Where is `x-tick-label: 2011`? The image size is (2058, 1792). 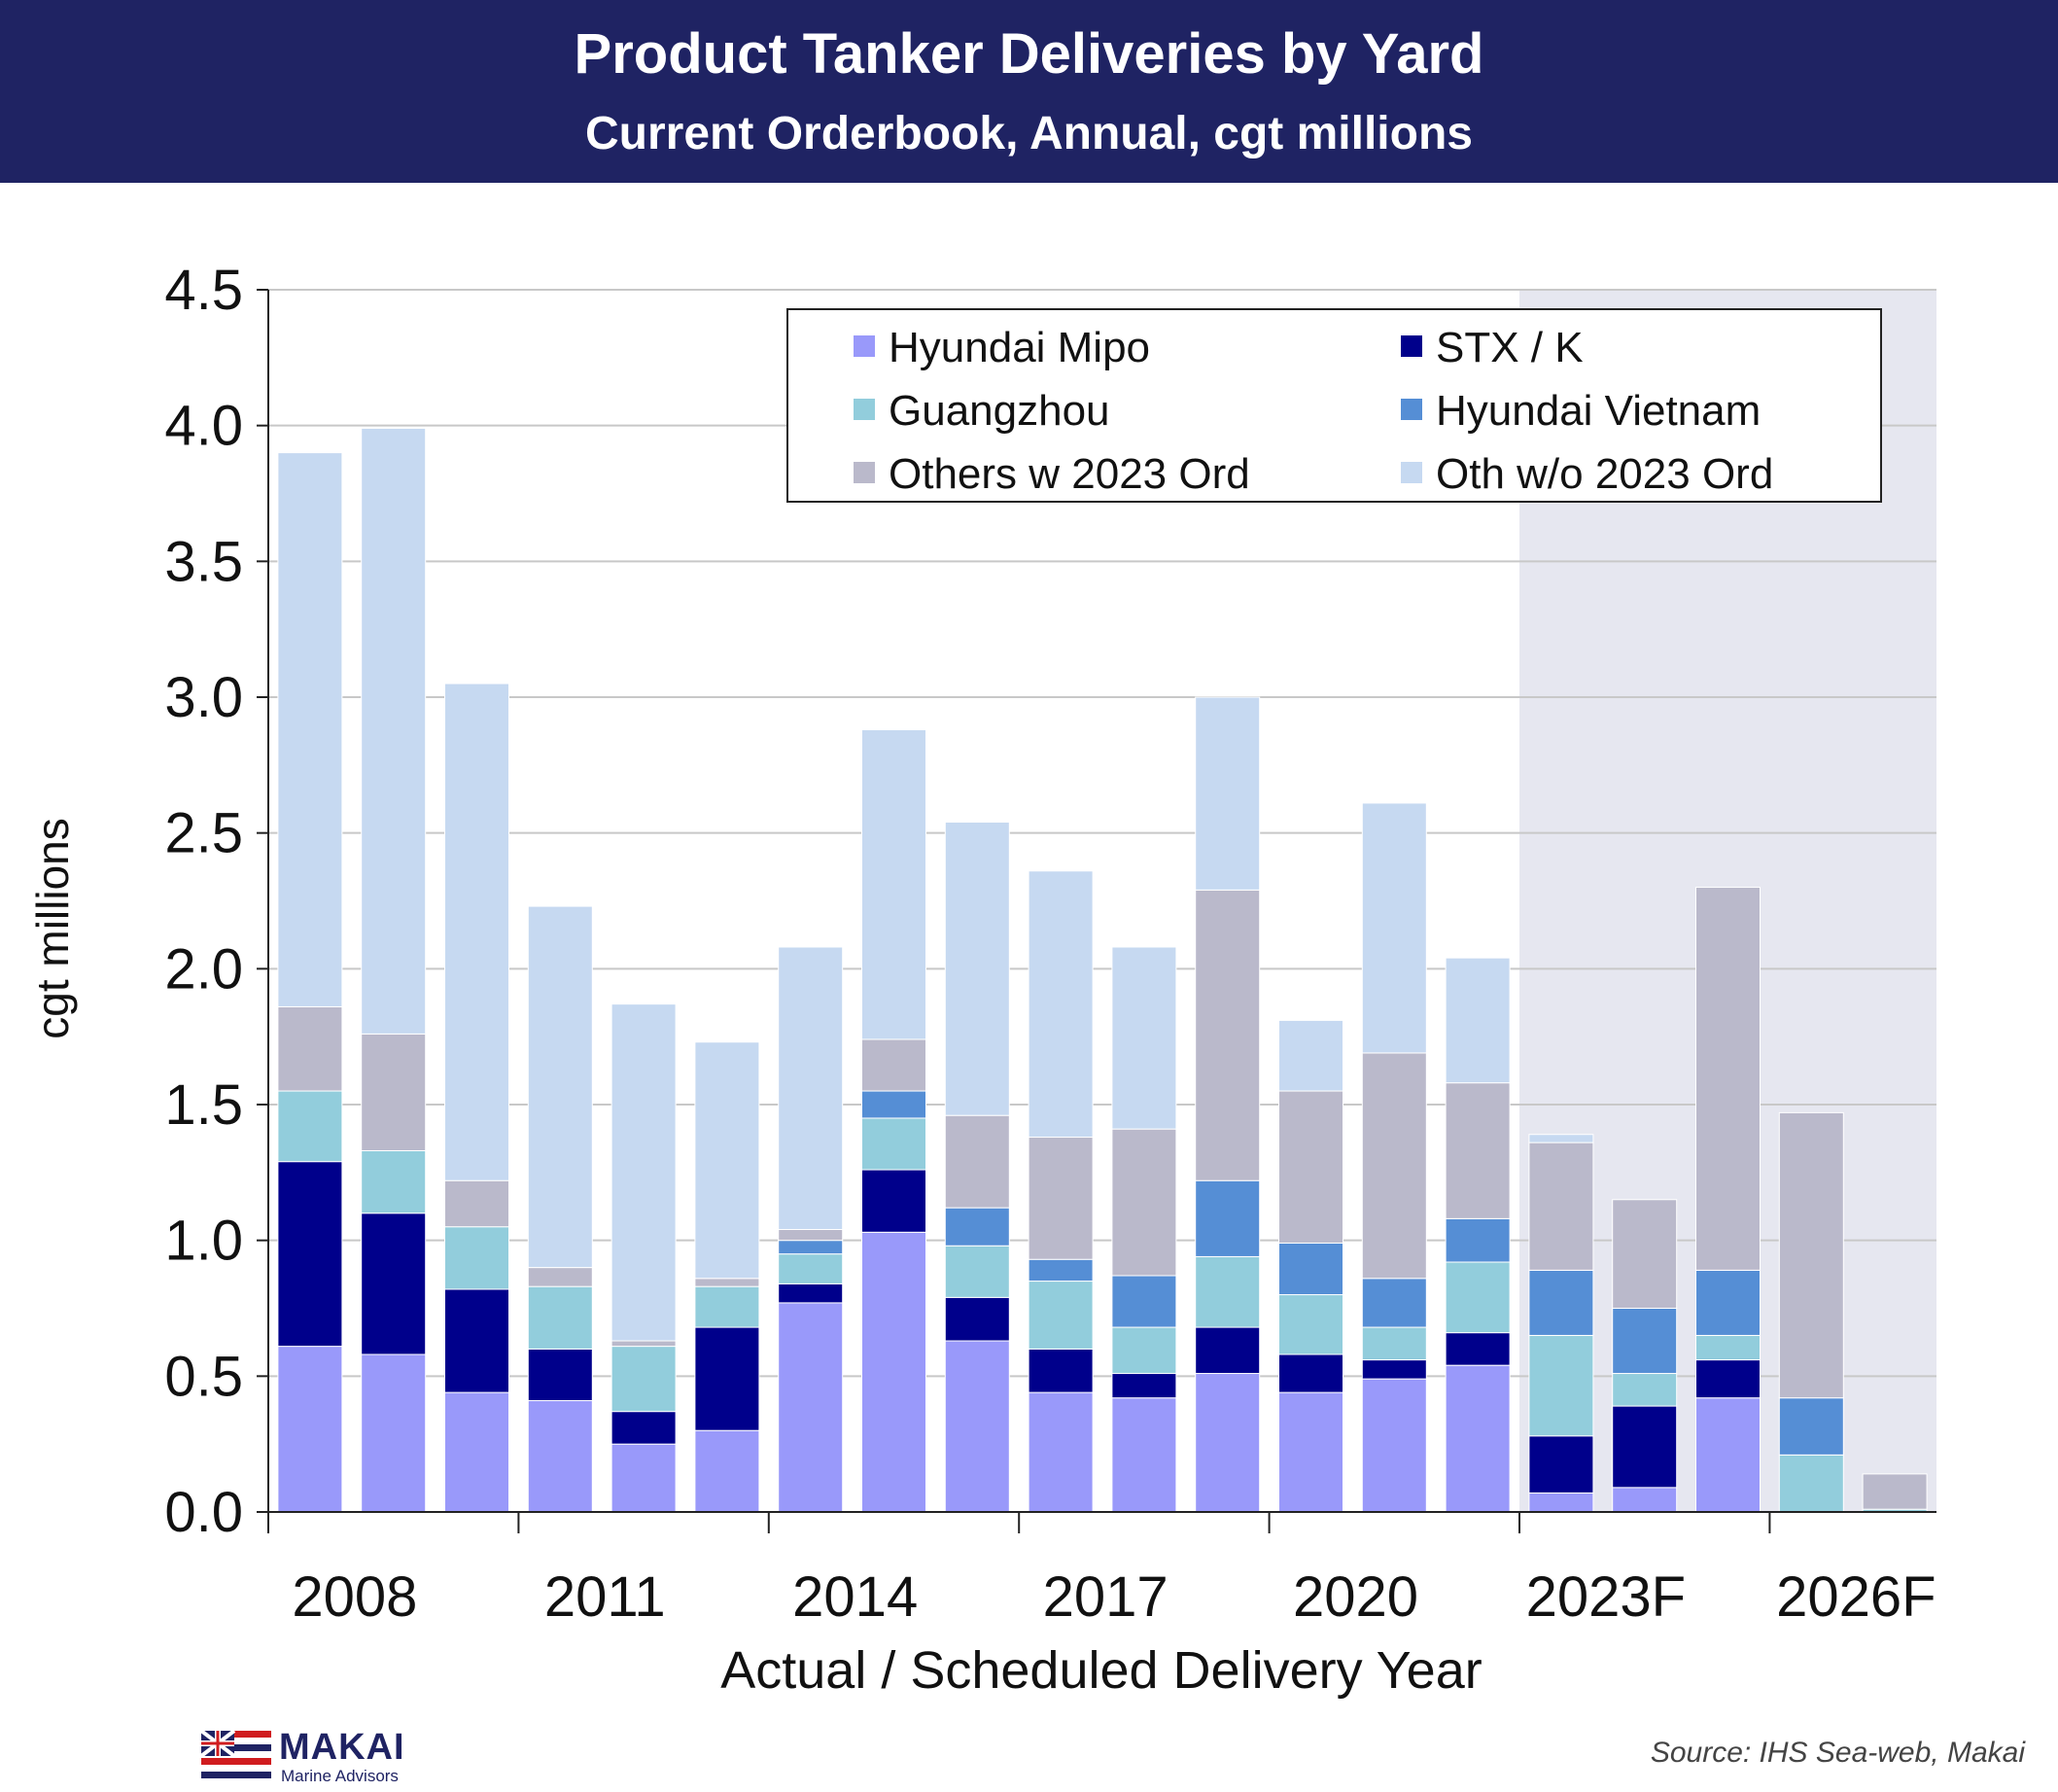
x-tick-label: 2011 is located at coordinates (605, 1597).